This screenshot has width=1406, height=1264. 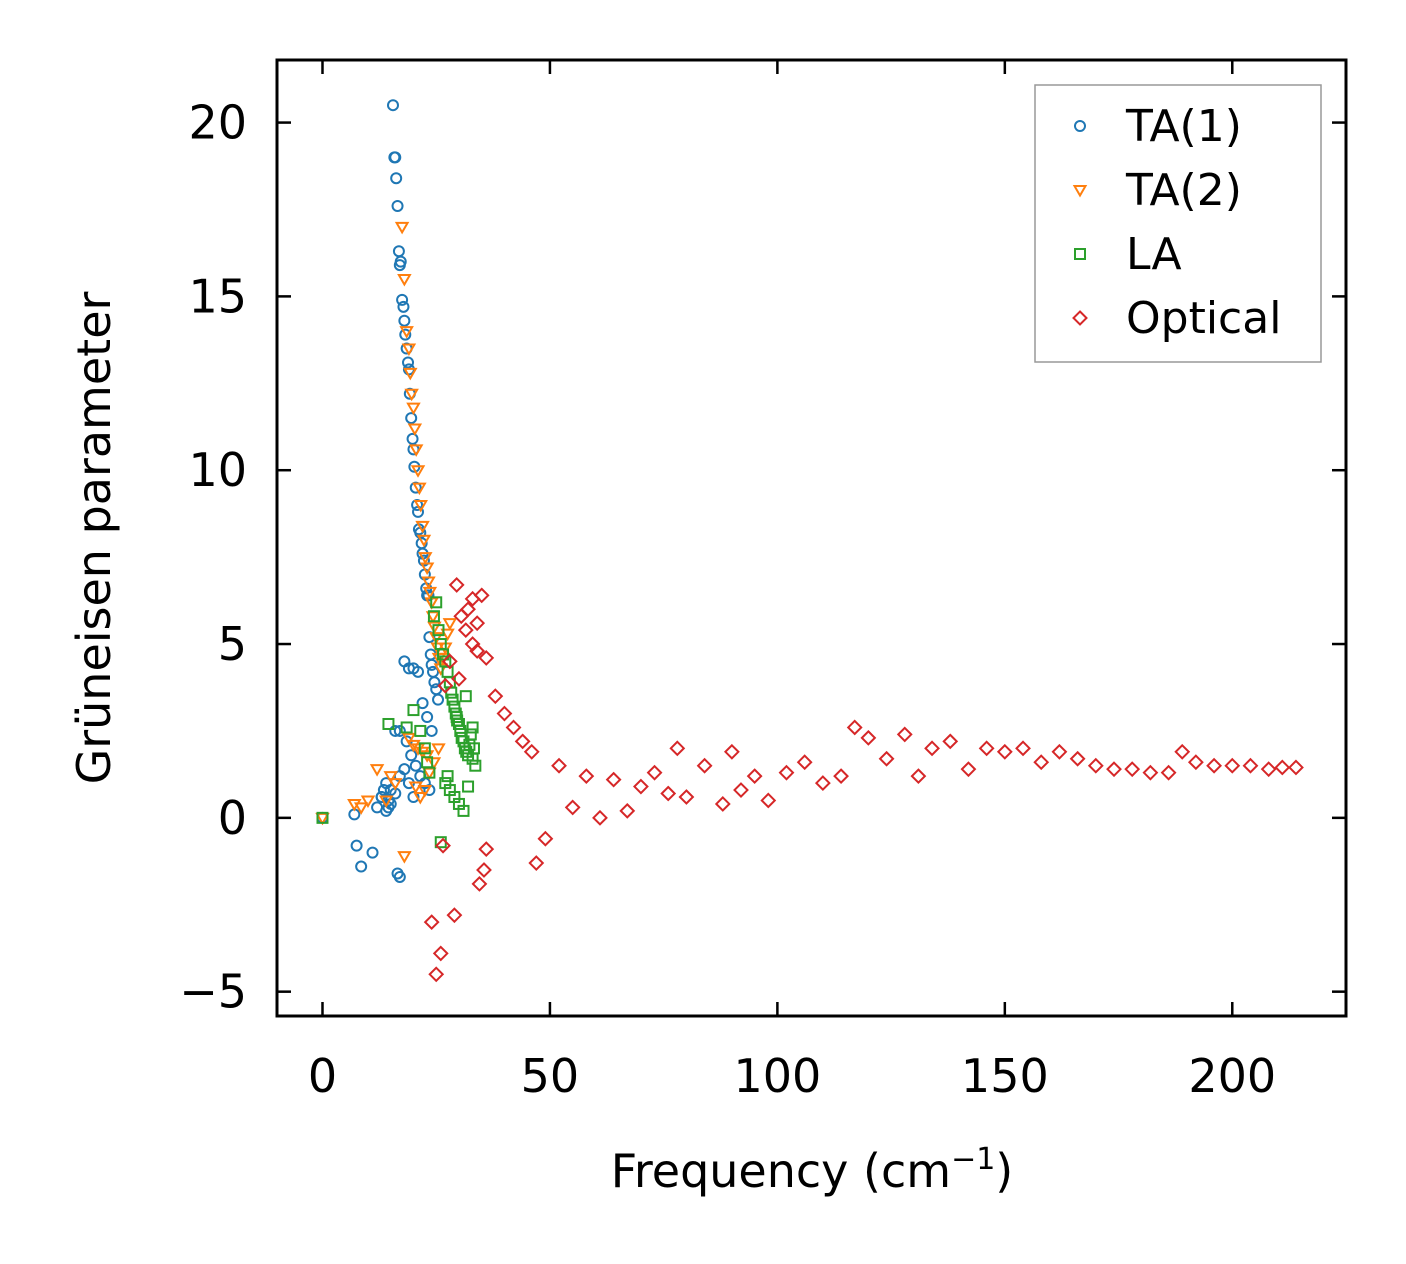 What do you see at coordinates (777, 1076) in the screenshot?
I see `x-tick-label: 100` at bounding box center [777, 1076].